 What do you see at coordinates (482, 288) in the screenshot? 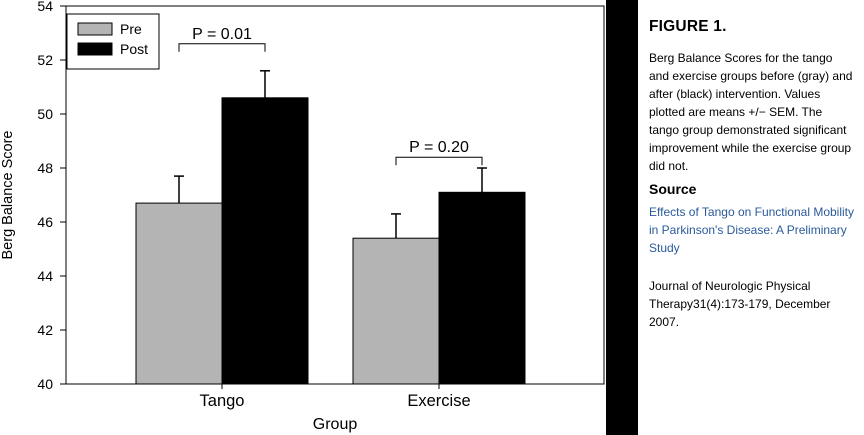
I see `bar-post-exercise` at bounding box center [482, 288].